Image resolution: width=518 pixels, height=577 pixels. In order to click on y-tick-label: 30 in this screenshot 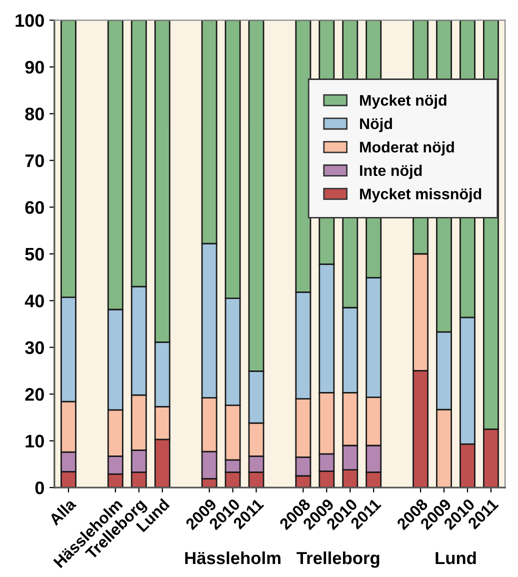, I will do `click(34, 347)`.